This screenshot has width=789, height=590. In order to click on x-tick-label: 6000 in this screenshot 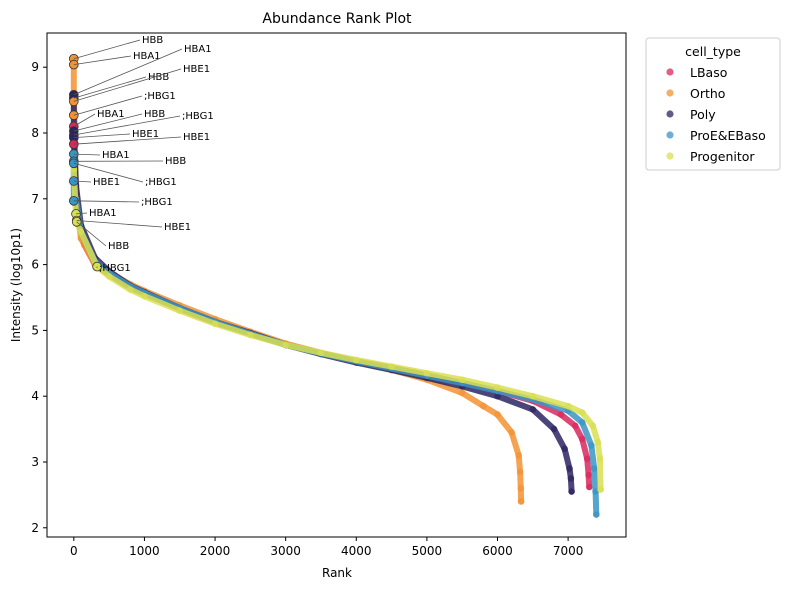, I will do `click(497, 551)`.